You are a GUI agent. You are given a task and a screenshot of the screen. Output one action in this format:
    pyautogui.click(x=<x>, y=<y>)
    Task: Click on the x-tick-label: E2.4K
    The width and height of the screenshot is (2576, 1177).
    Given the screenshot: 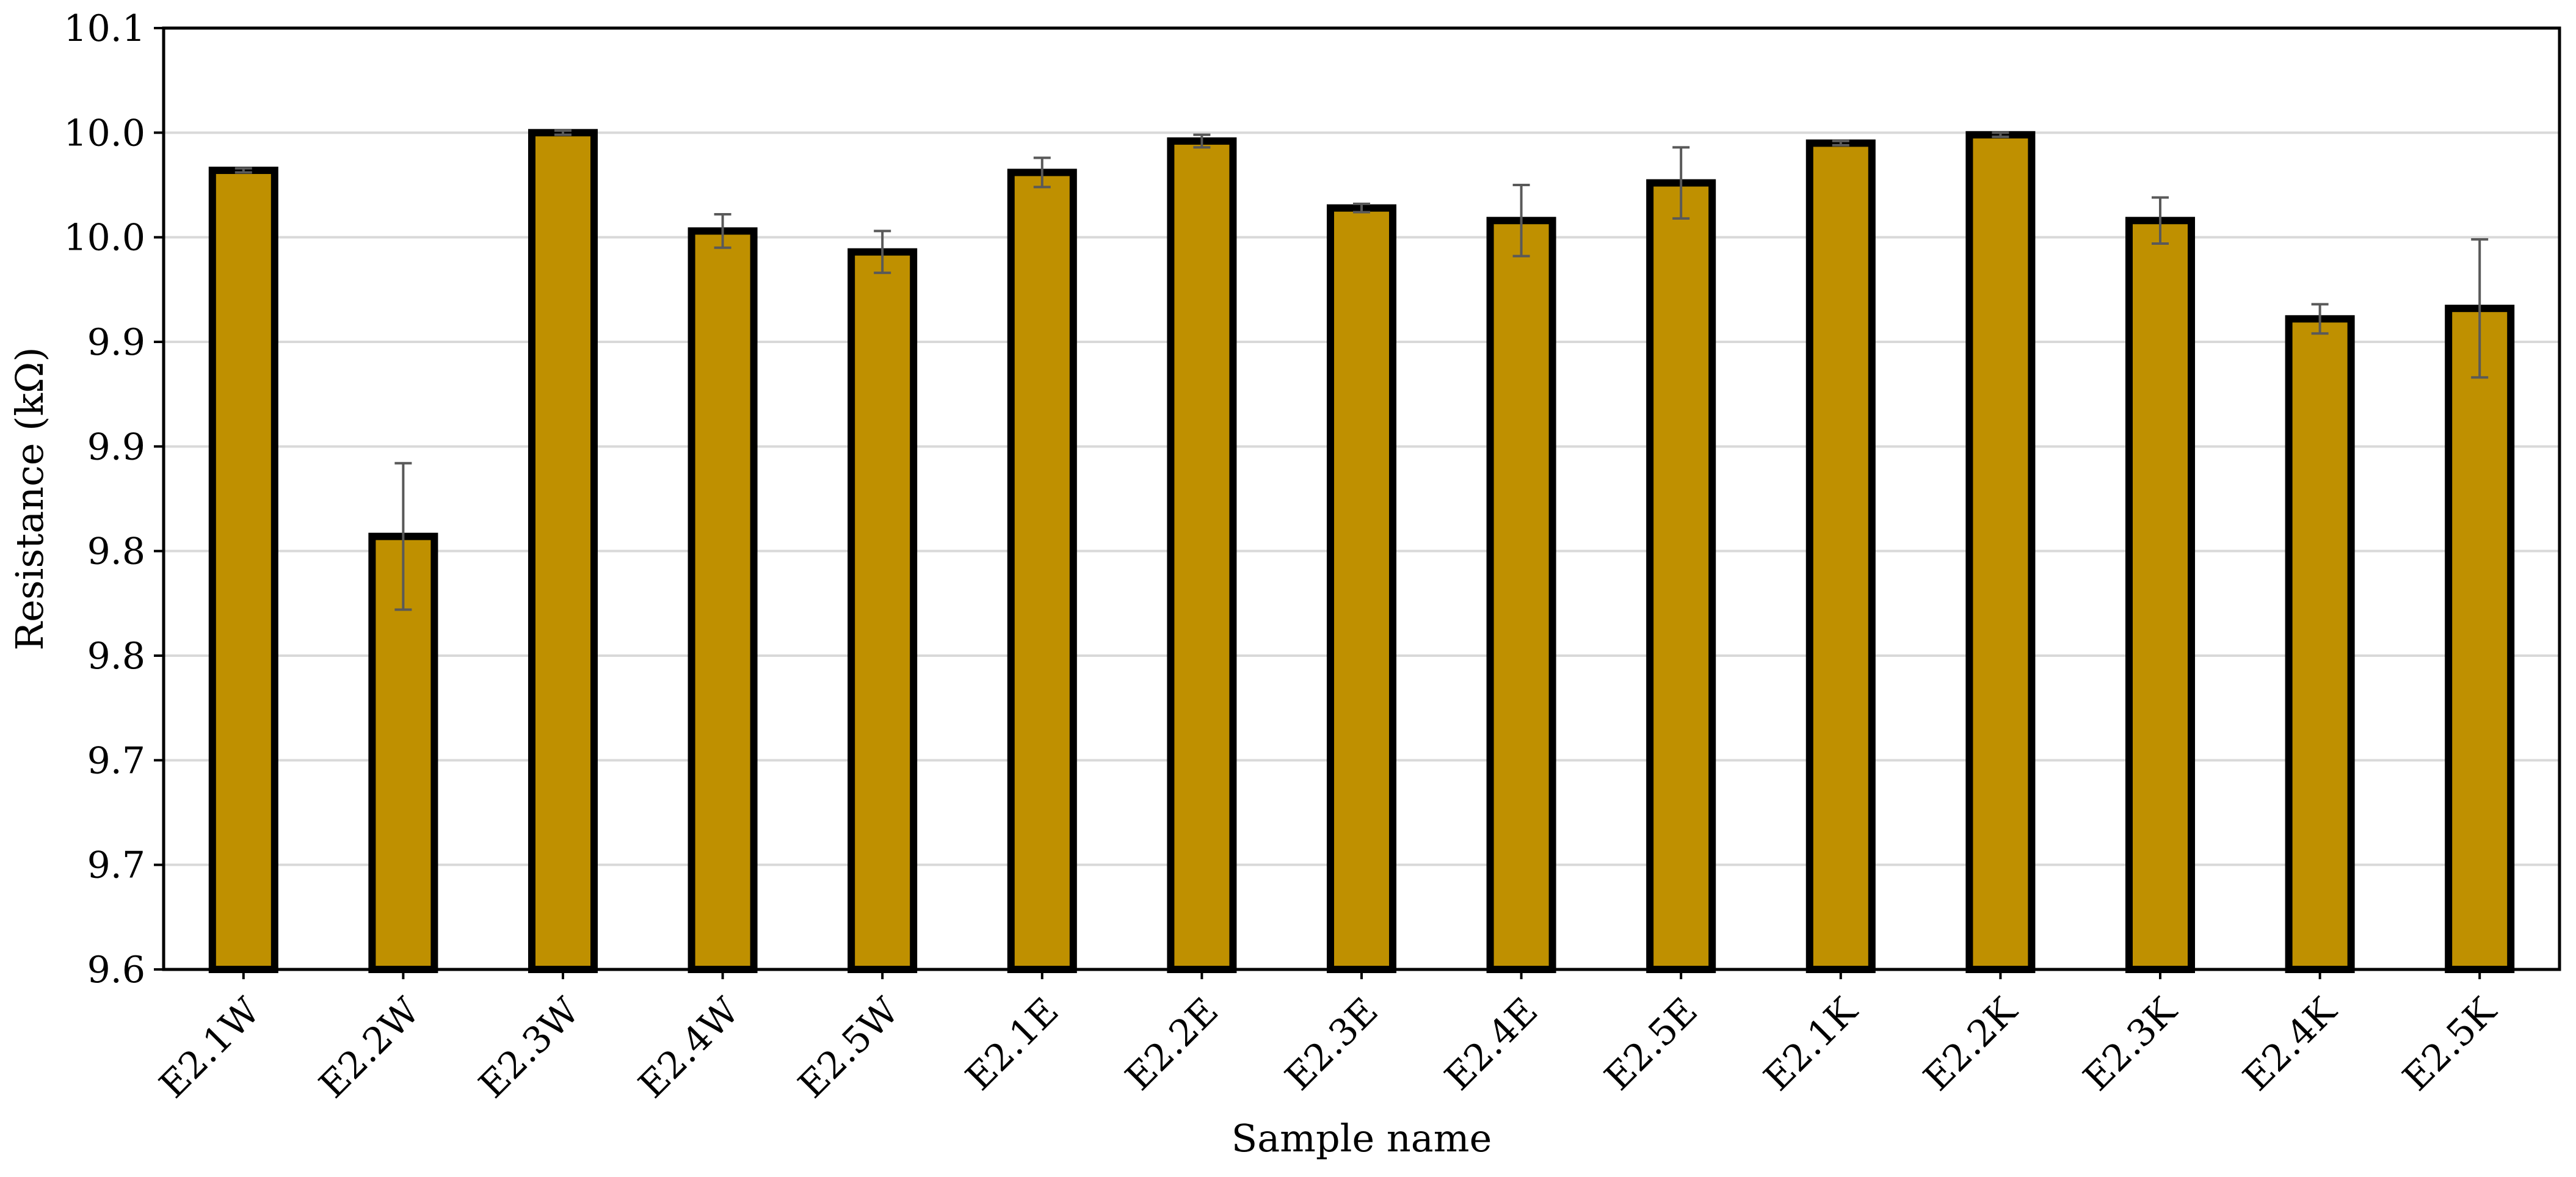 What is the action you would take?
    pyautogui.click(x=2290, y=1044)
    